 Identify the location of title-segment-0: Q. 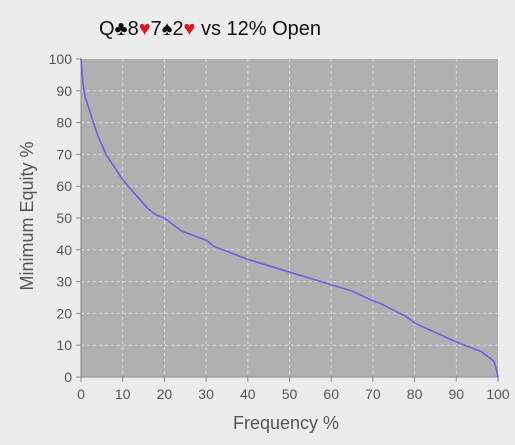
(107, 29).